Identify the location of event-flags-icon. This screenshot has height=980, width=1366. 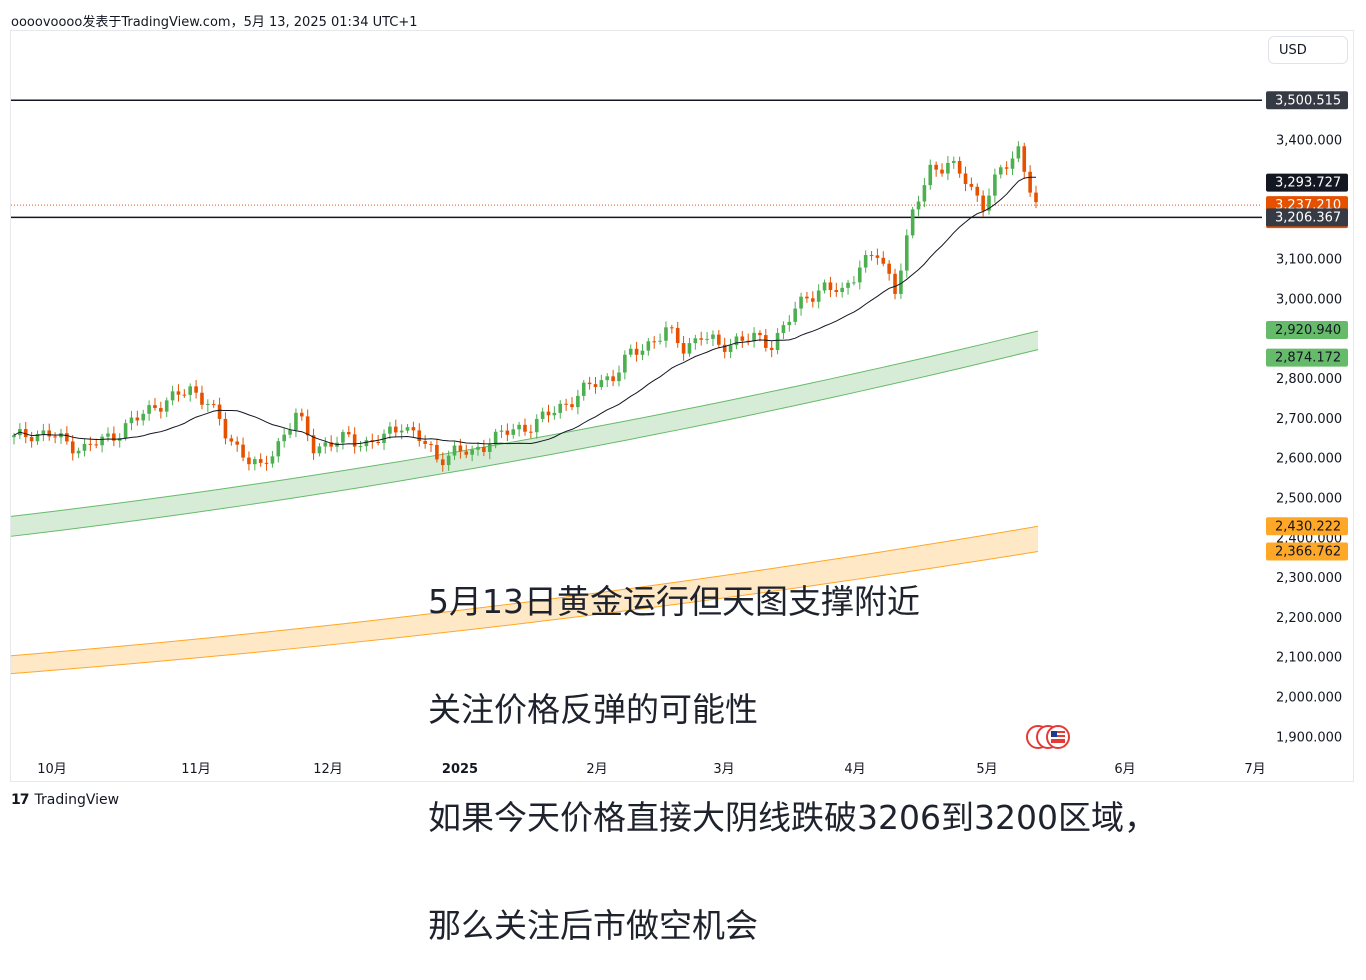
(1049, 737).